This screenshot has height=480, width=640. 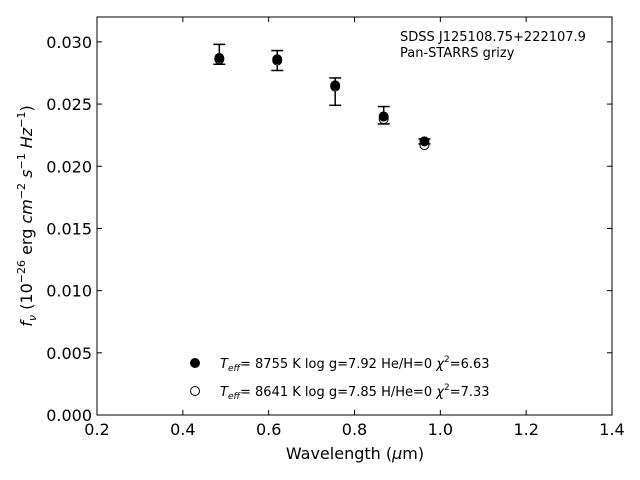 I want to click on error-bars, so click(x=322, y=94).